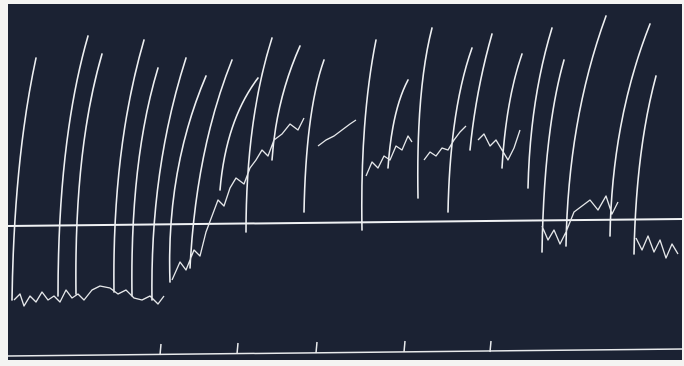 The width and height of the screenshot is (684, 366). I want to click on time-baseline, so click(345, 352).